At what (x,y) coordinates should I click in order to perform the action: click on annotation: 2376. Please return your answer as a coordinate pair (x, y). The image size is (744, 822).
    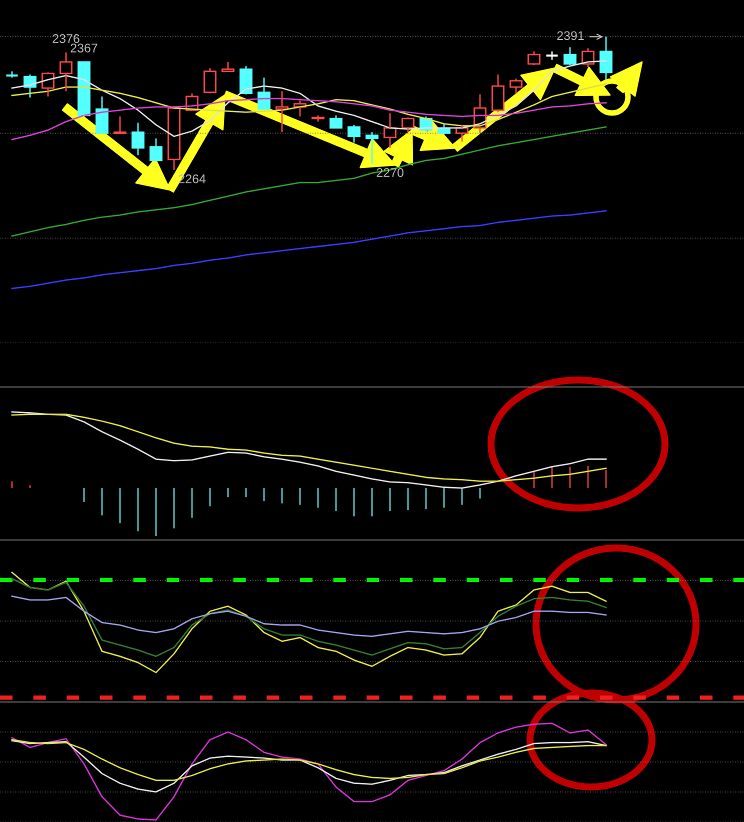
    Looking at the image, I should click on (66, 39).